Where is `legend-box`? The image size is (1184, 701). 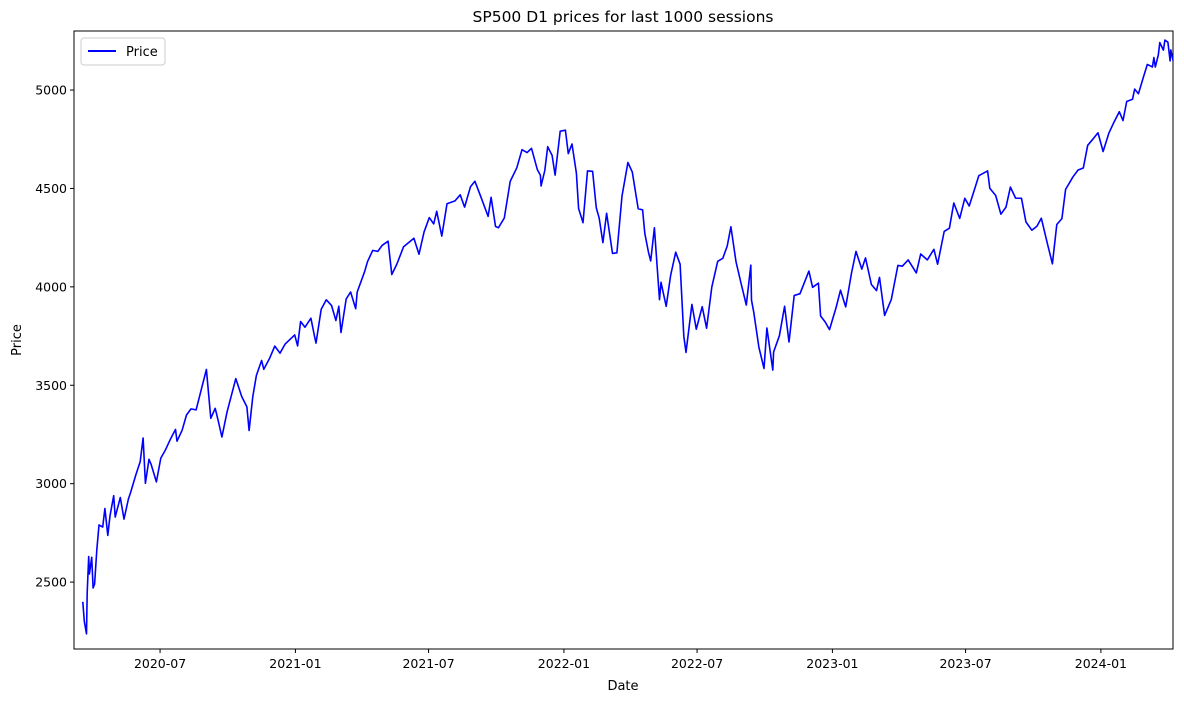 legend-box is located at coordinates (123, 51).